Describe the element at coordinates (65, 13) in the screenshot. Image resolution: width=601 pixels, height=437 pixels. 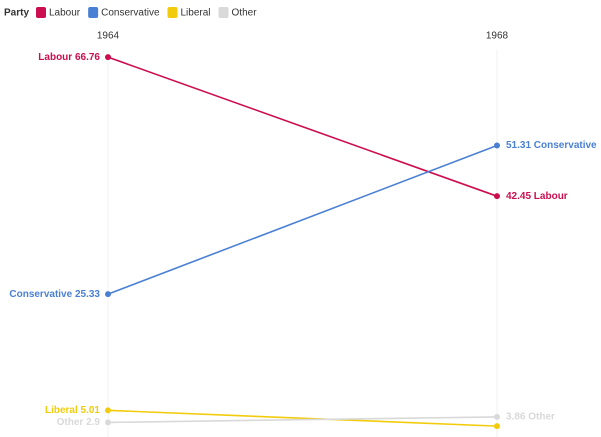
I see `legend-label: Labour` at that location.